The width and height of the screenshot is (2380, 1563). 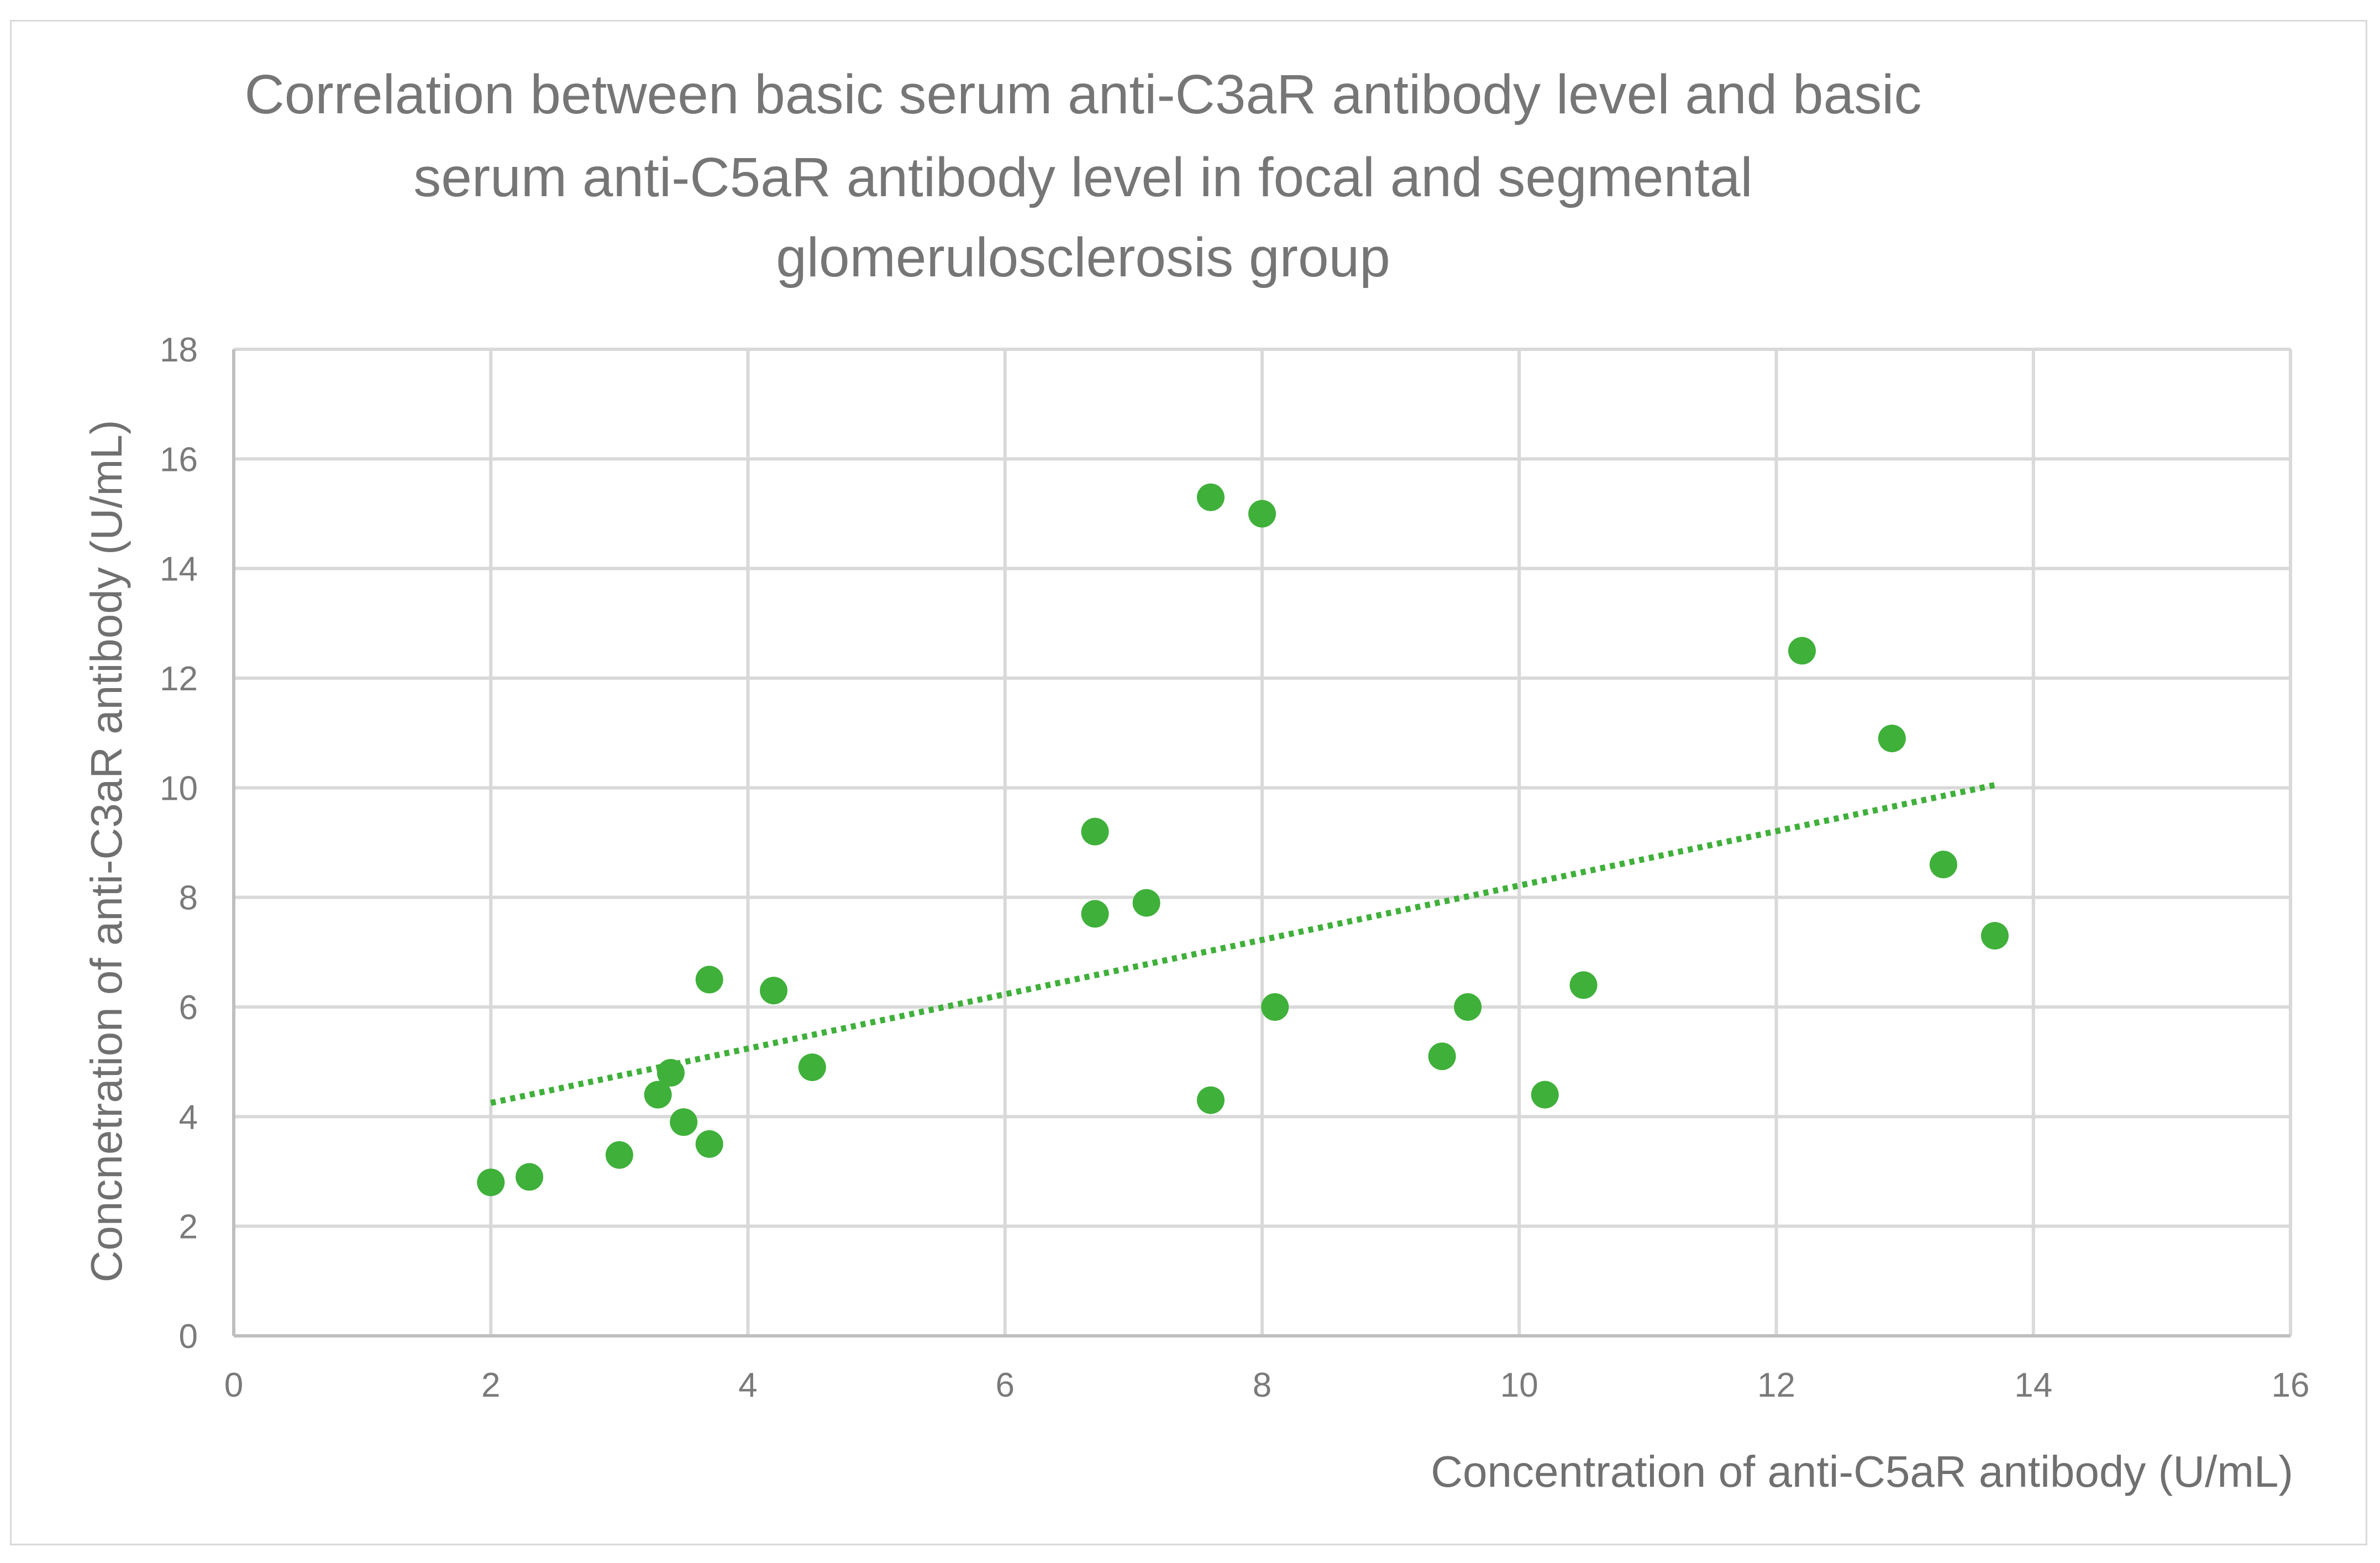 What do you see at coordinates (179, 460) in the screenshot?
I see `y-tick-label: 16` at bounding box center [179, 460].